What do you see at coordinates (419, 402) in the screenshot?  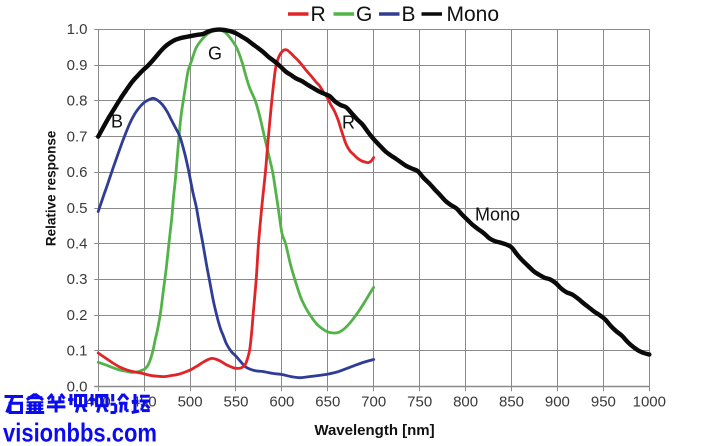 I see `svg-text: 750` at bounding box center [419, 402].